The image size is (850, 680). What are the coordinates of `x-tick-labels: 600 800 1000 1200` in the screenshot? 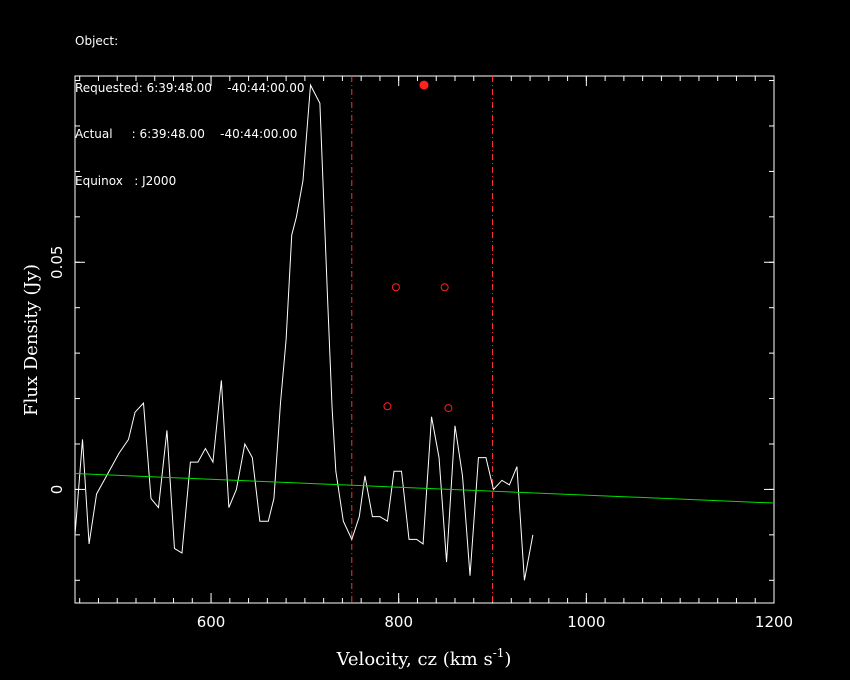 It's located at (495, 622).